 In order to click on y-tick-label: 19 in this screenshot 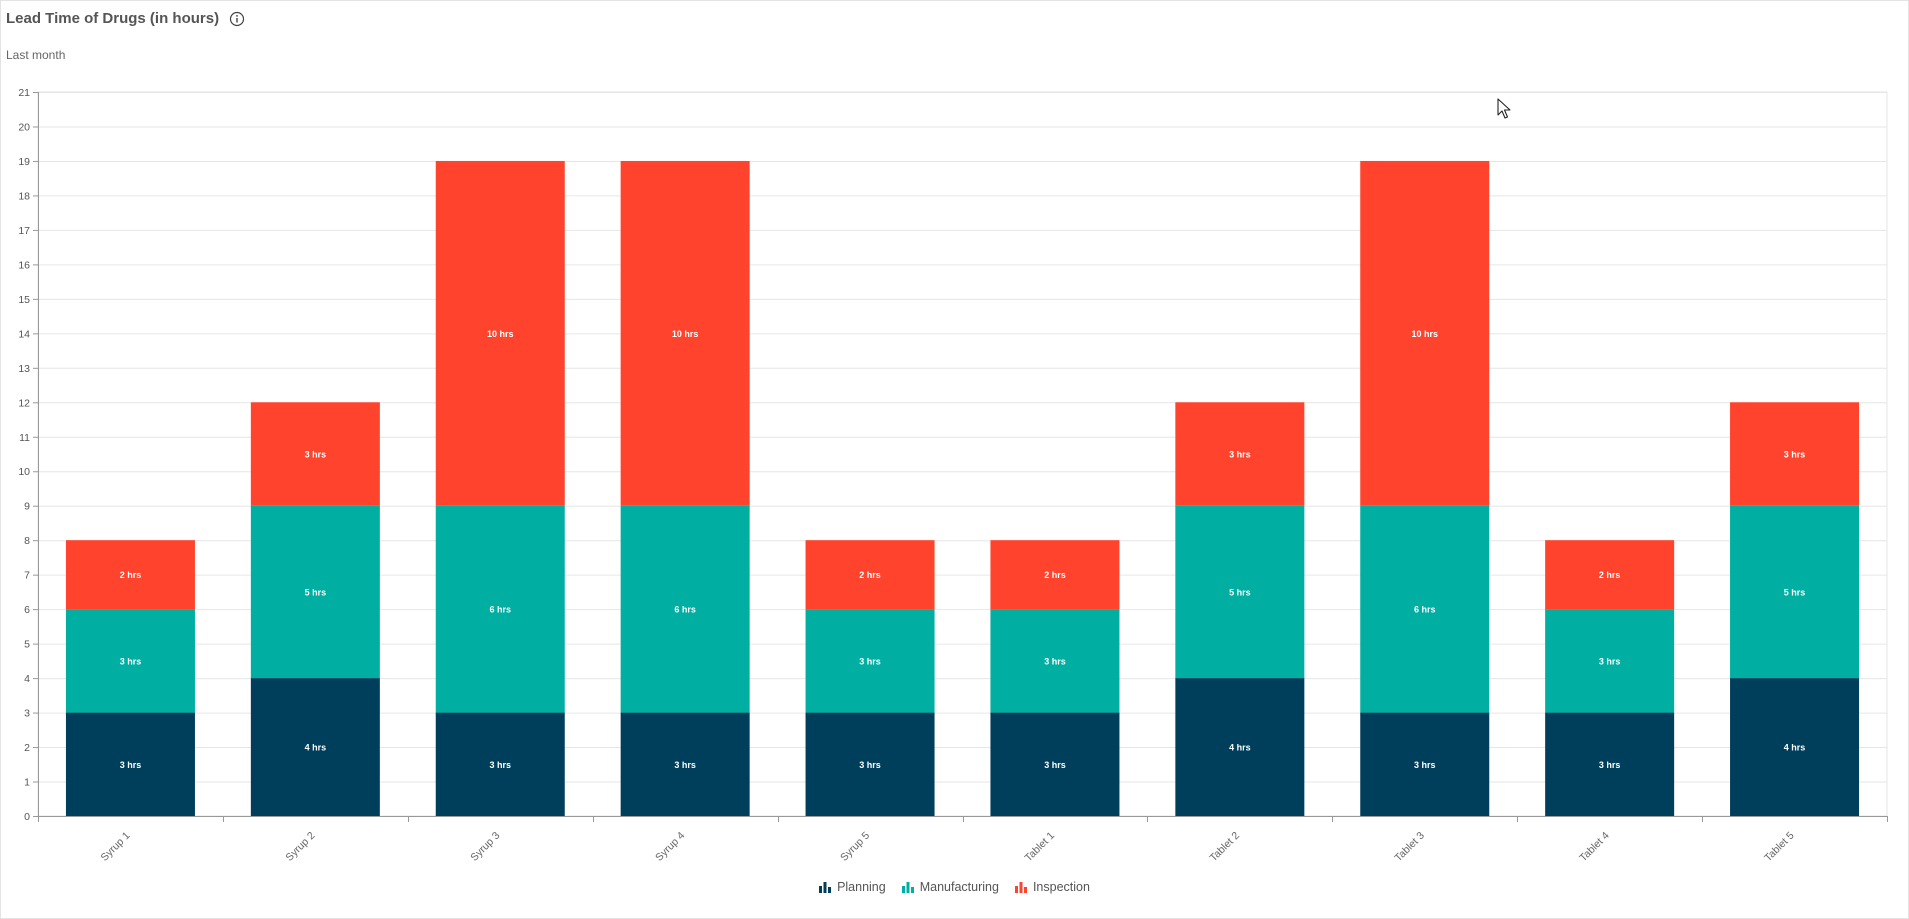, I will do `click(24, 162)`.